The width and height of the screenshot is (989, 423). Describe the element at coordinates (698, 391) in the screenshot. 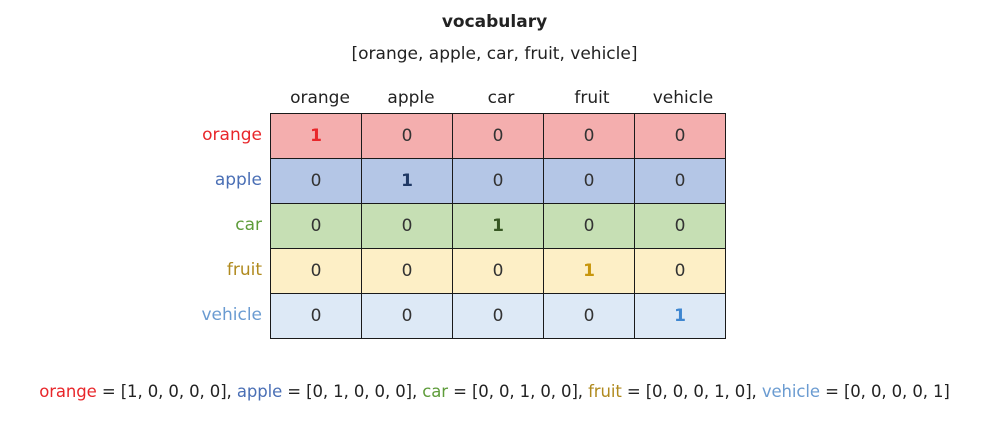

I see `encoding-vector-fruit: [0, 0, 0, 1, 0]` at that location.